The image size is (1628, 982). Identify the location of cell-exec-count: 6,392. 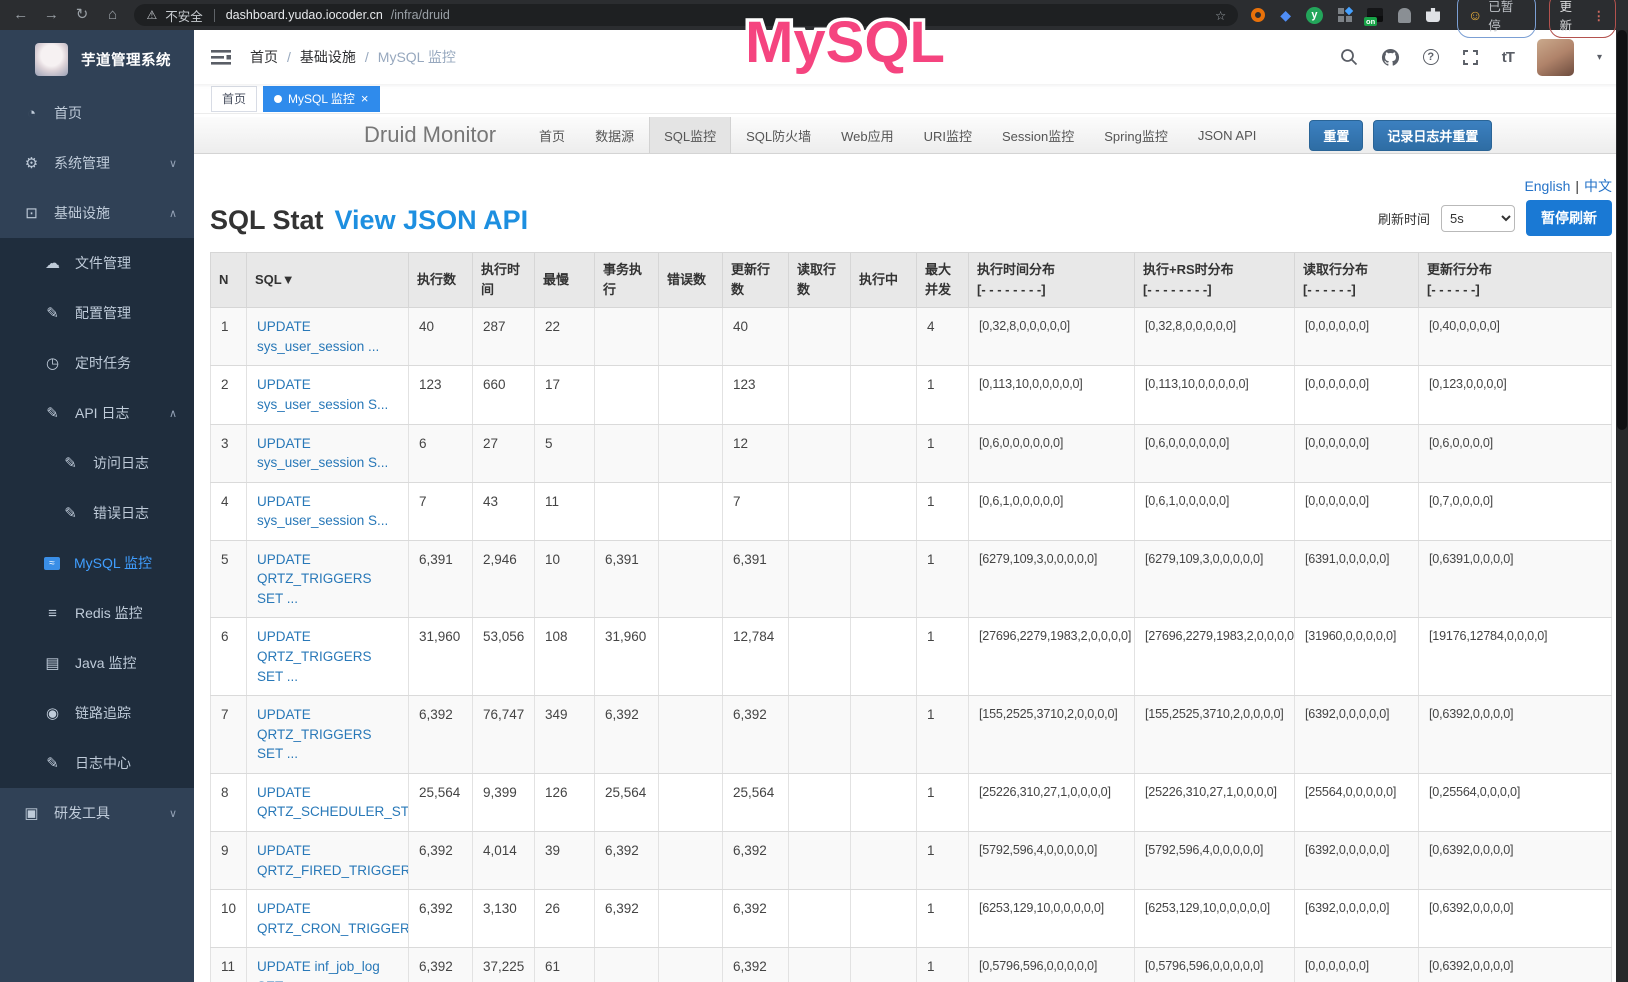
(440, 860).